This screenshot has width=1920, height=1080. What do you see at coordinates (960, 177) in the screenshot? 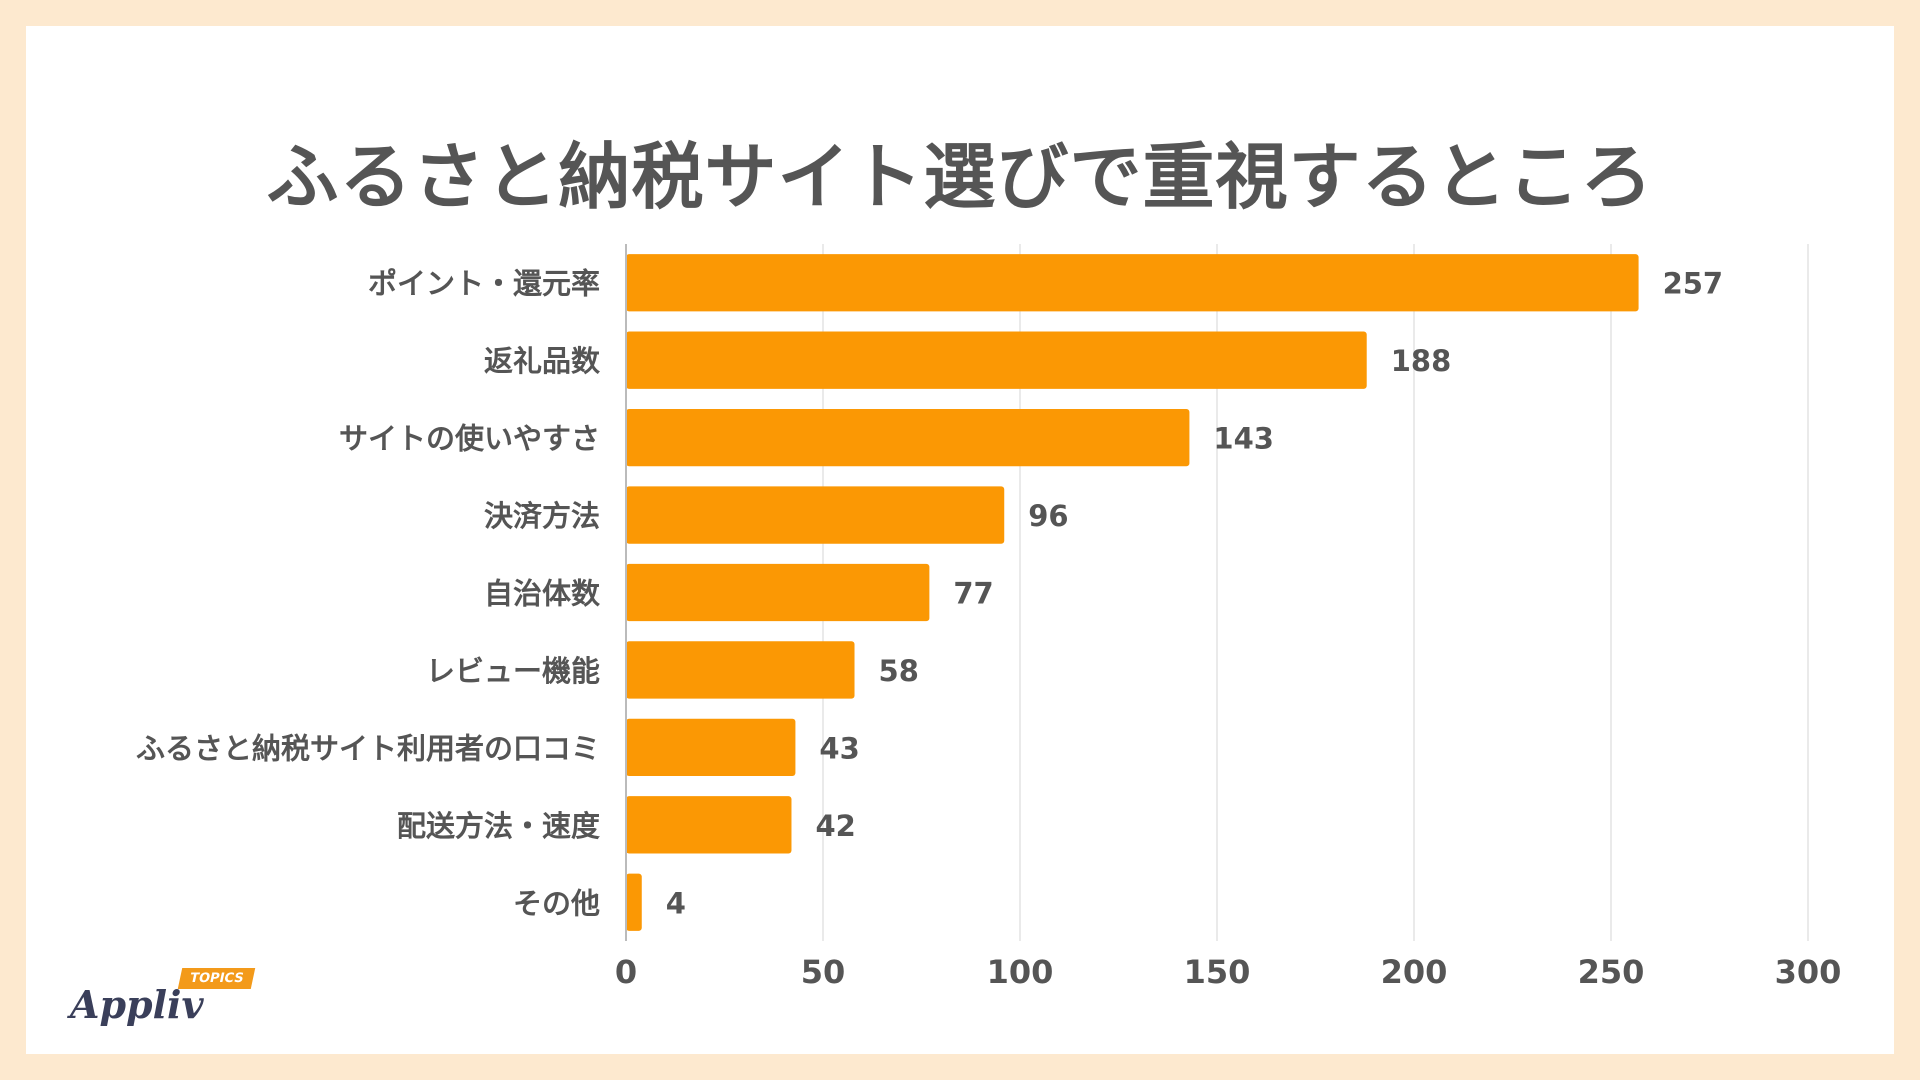
I see `chart-title: ふるさと納税サイト選びで重視するところ` at bounding box center [960, 177].